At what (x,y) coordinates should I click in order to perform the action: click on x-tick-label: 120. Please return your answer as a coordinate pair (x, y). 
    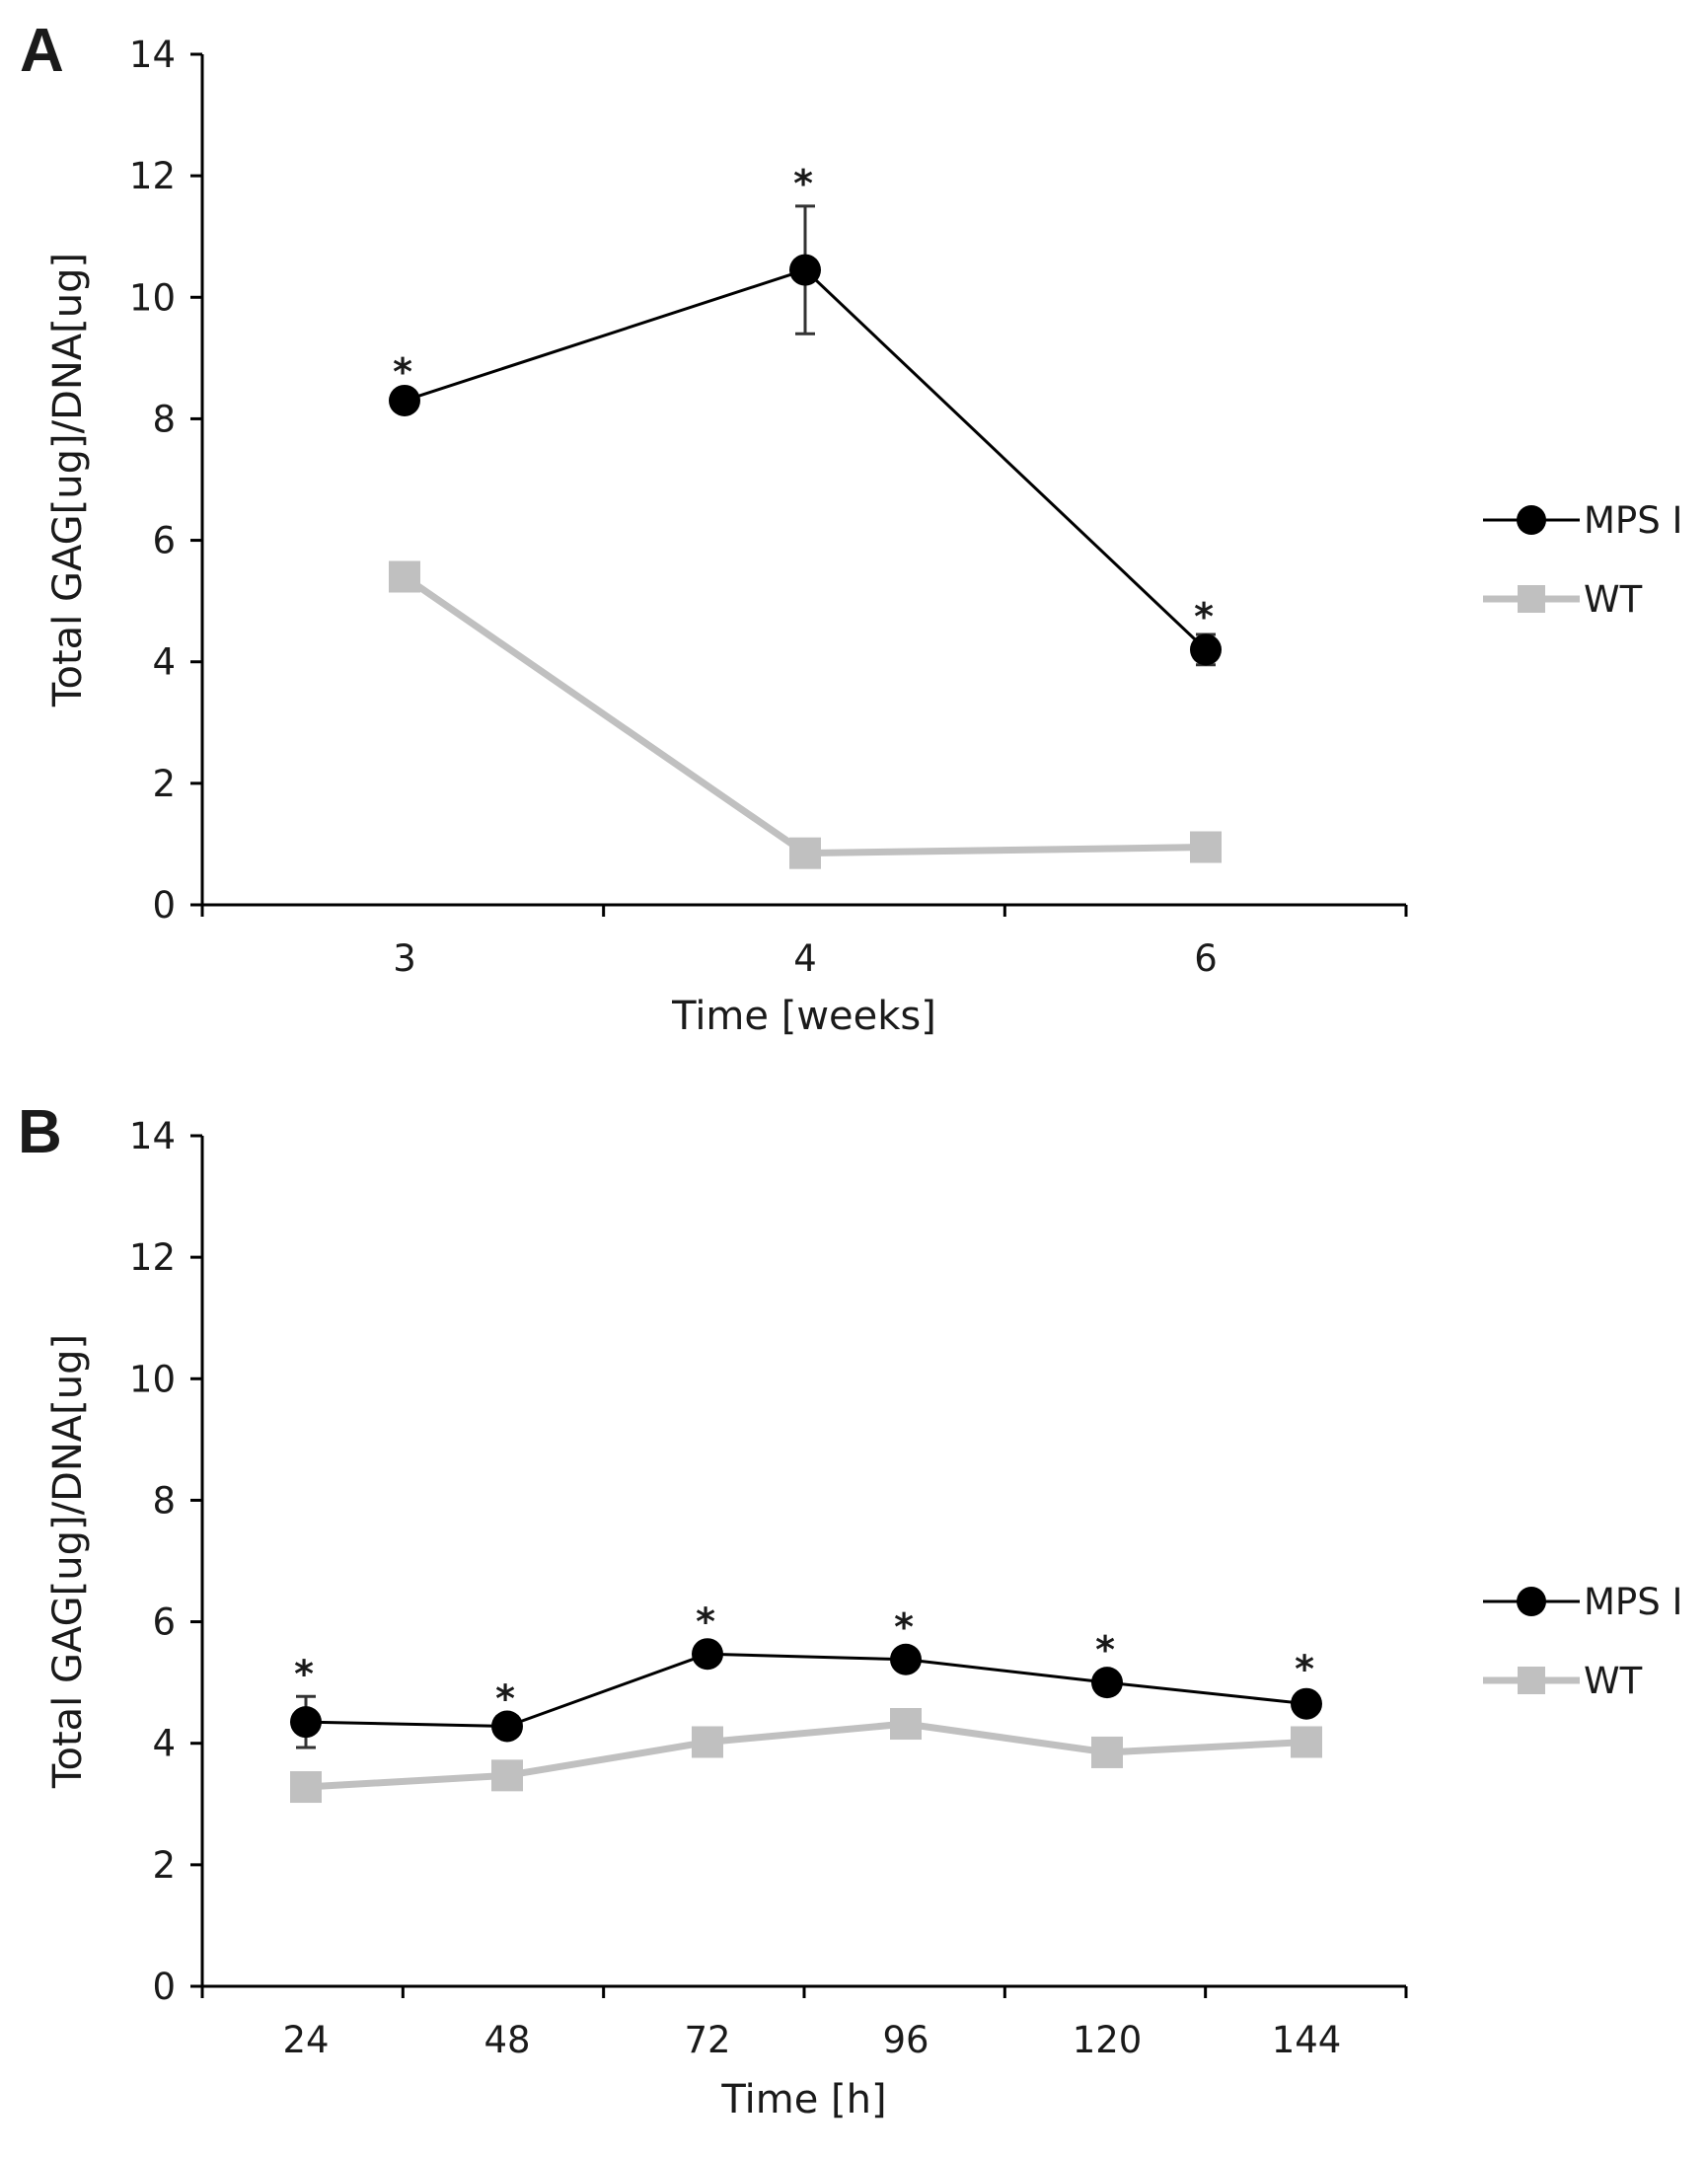
    Looking at the image, I should click on (1108, 2040).